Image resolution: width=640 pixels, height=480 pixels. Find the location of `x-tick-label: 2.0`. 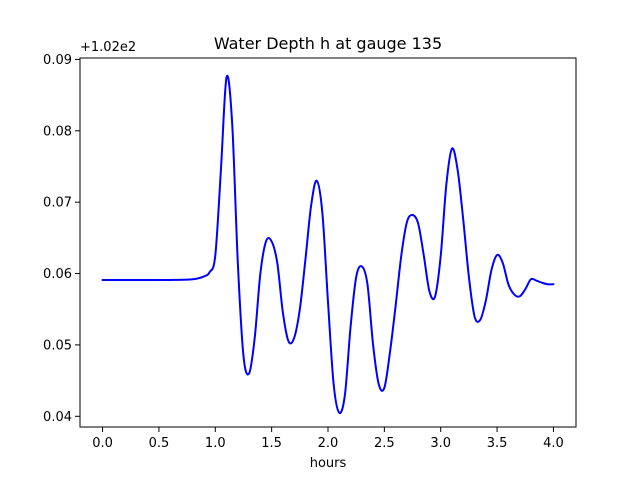

x-tick-label: 2.0 is located at coordinates (328, 443).